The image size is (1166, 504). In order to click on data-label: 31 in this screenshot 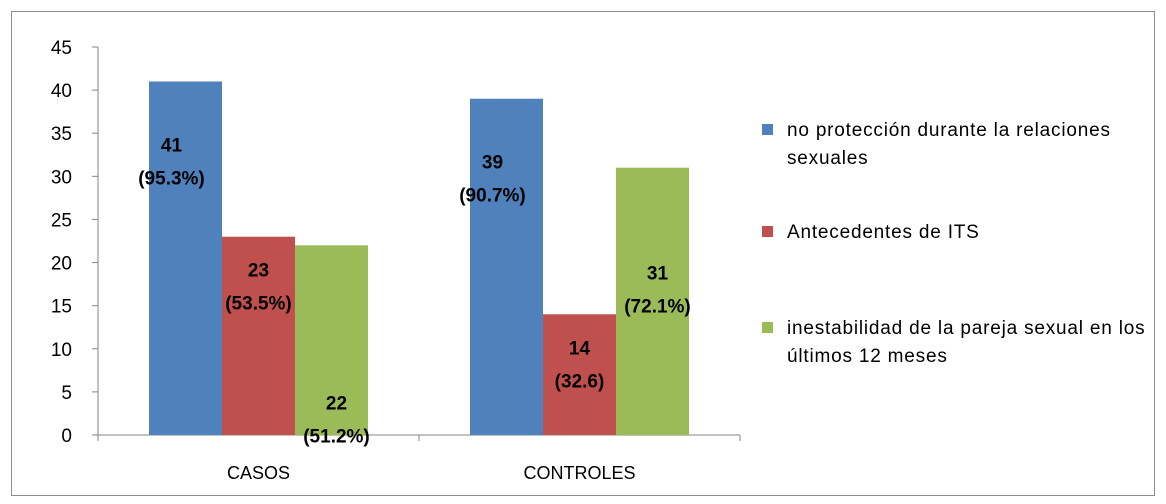, I will do `click(658, 274)`.